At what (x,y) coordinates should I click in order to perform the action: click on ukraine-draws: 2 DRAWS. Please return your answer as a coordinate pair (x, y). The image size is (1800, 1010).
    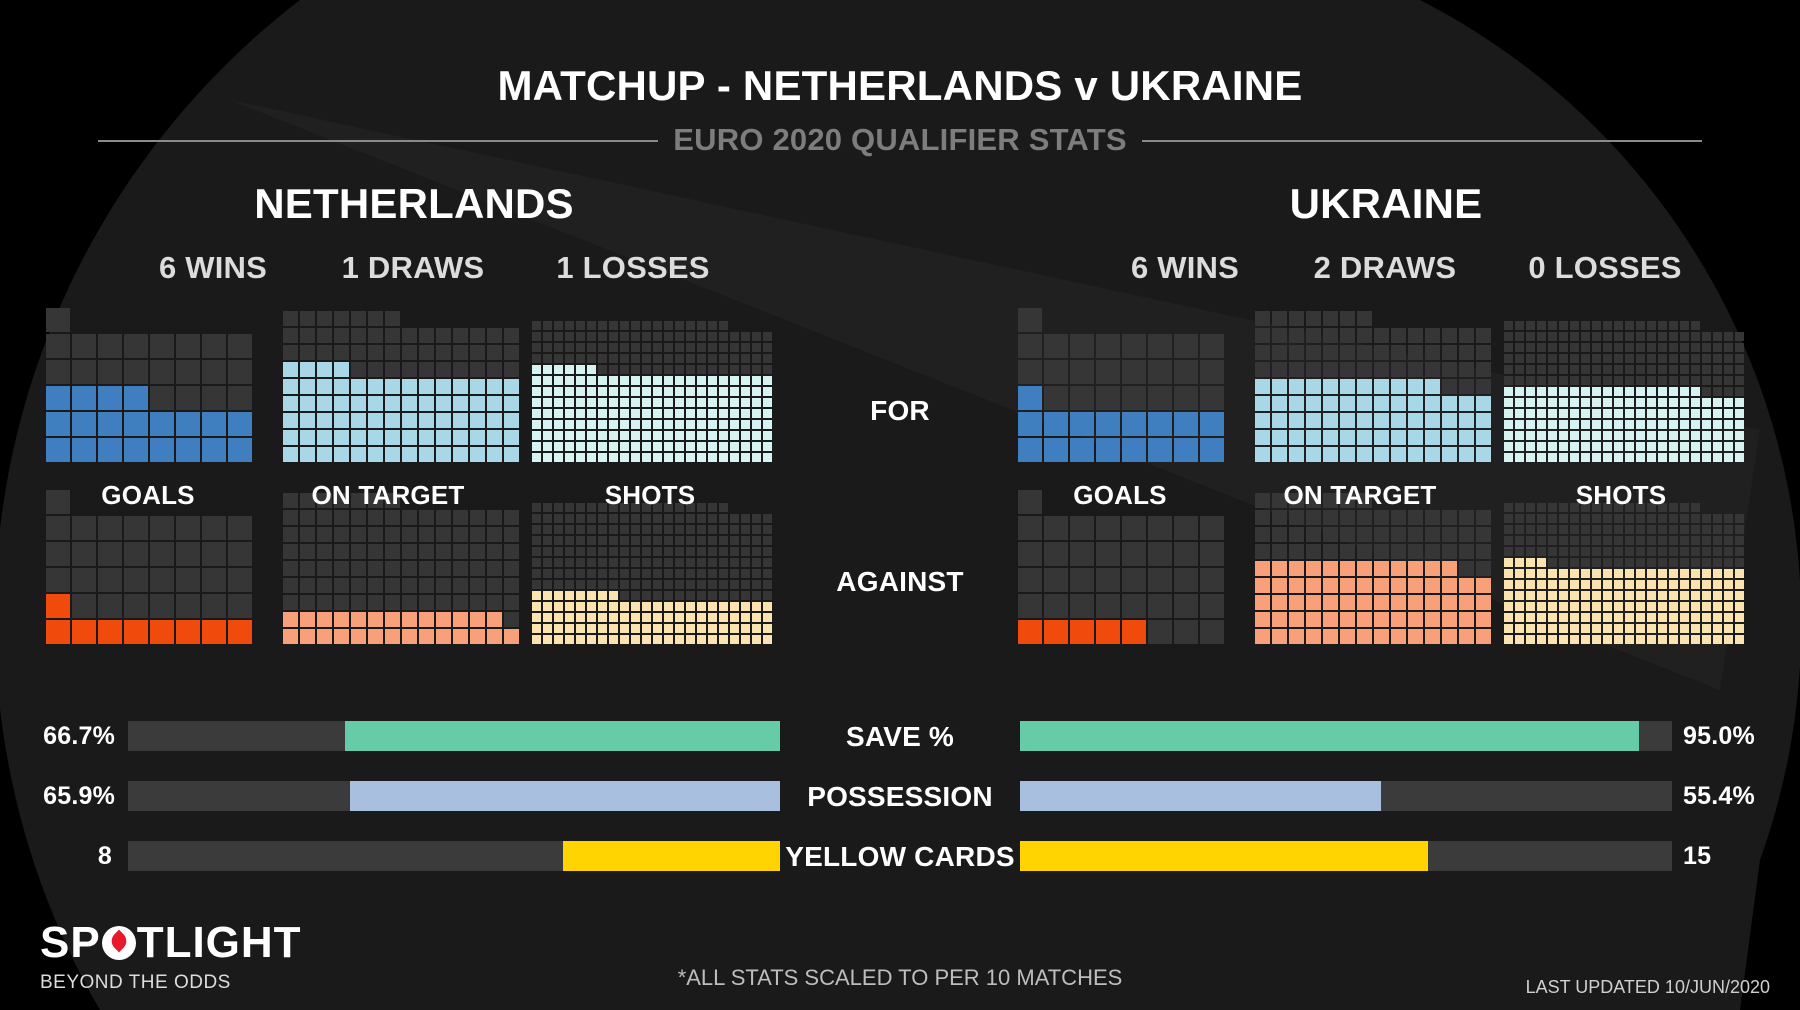
    Looking at the image, I should click on (1385, 267).